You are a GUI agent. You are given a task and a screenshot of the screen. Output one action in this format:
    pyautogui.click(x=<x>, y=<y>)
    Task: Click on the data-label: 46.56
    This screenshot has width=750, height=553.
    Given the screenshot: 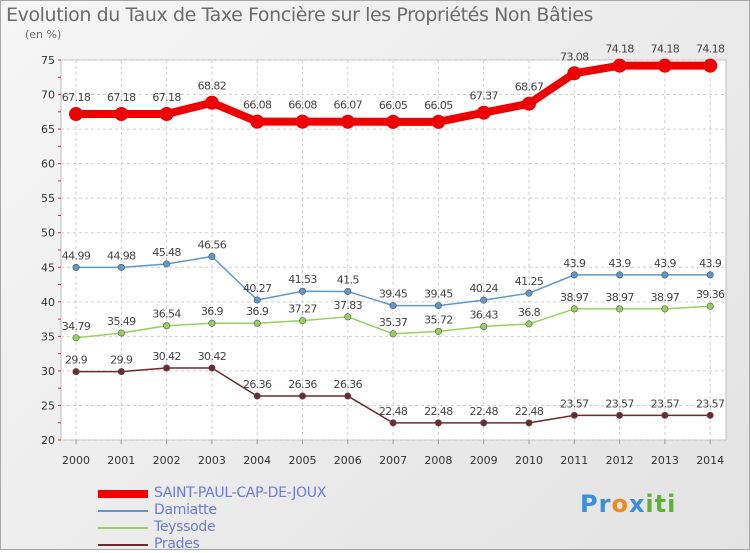 What is the action you would take?
    pyautogui.click(x=212, y=244)
    